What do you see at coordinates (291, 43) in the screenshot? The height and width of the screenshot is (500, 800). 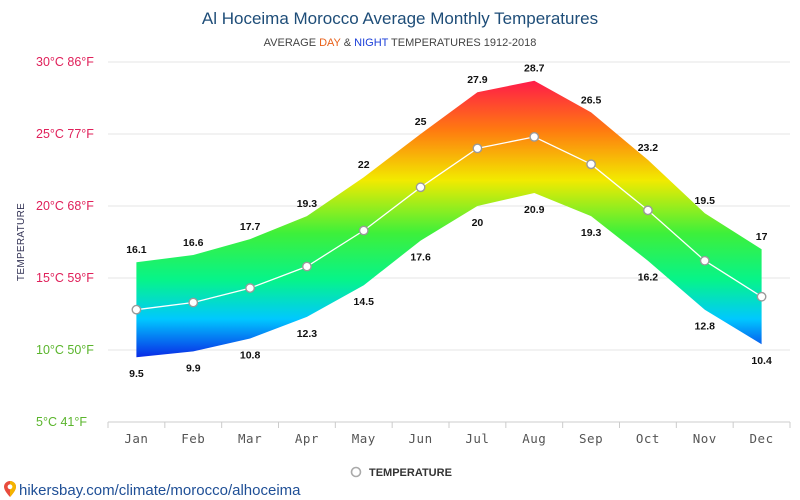 I see `subtitle-prefix: AVERAGE` at bounding box center [291, 43].